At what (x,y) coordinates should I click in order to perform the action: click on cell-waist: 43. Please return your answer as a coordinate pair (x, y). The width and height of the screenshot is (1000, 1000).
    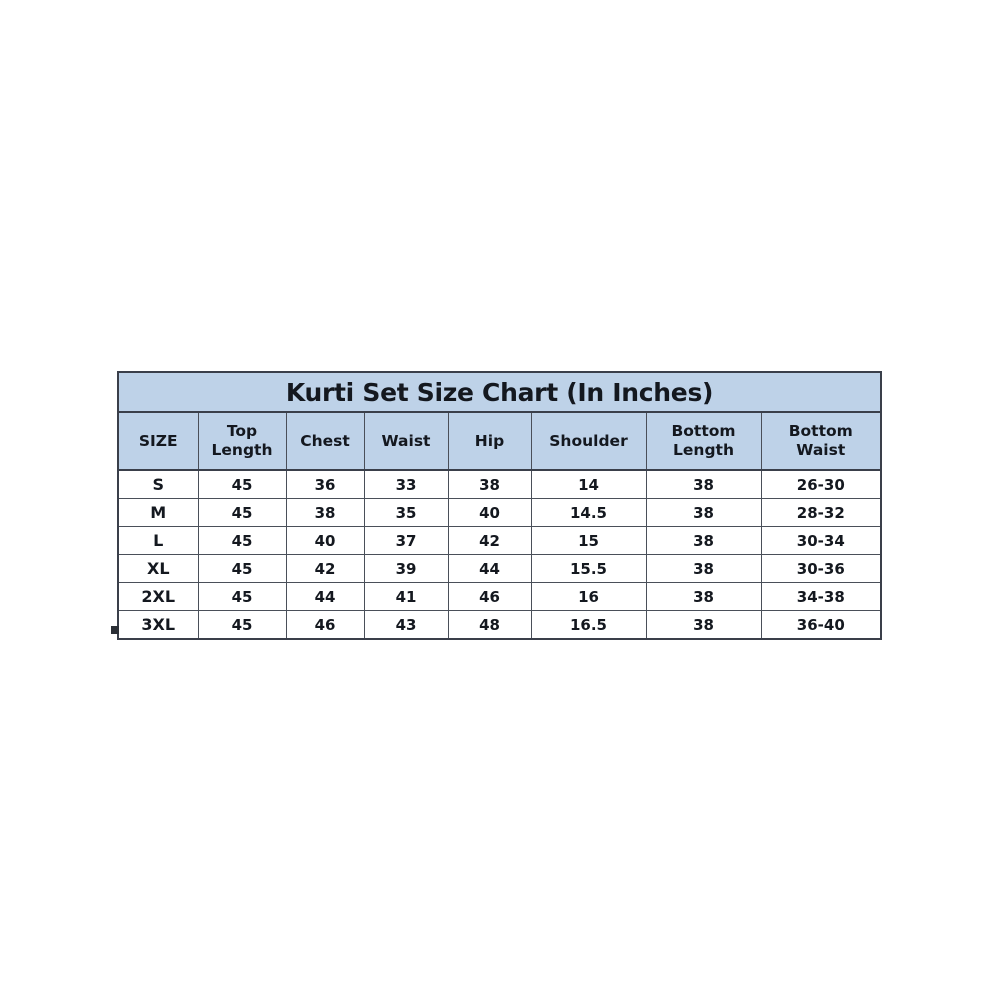
    Looking at the image, I should click on (406, 625).